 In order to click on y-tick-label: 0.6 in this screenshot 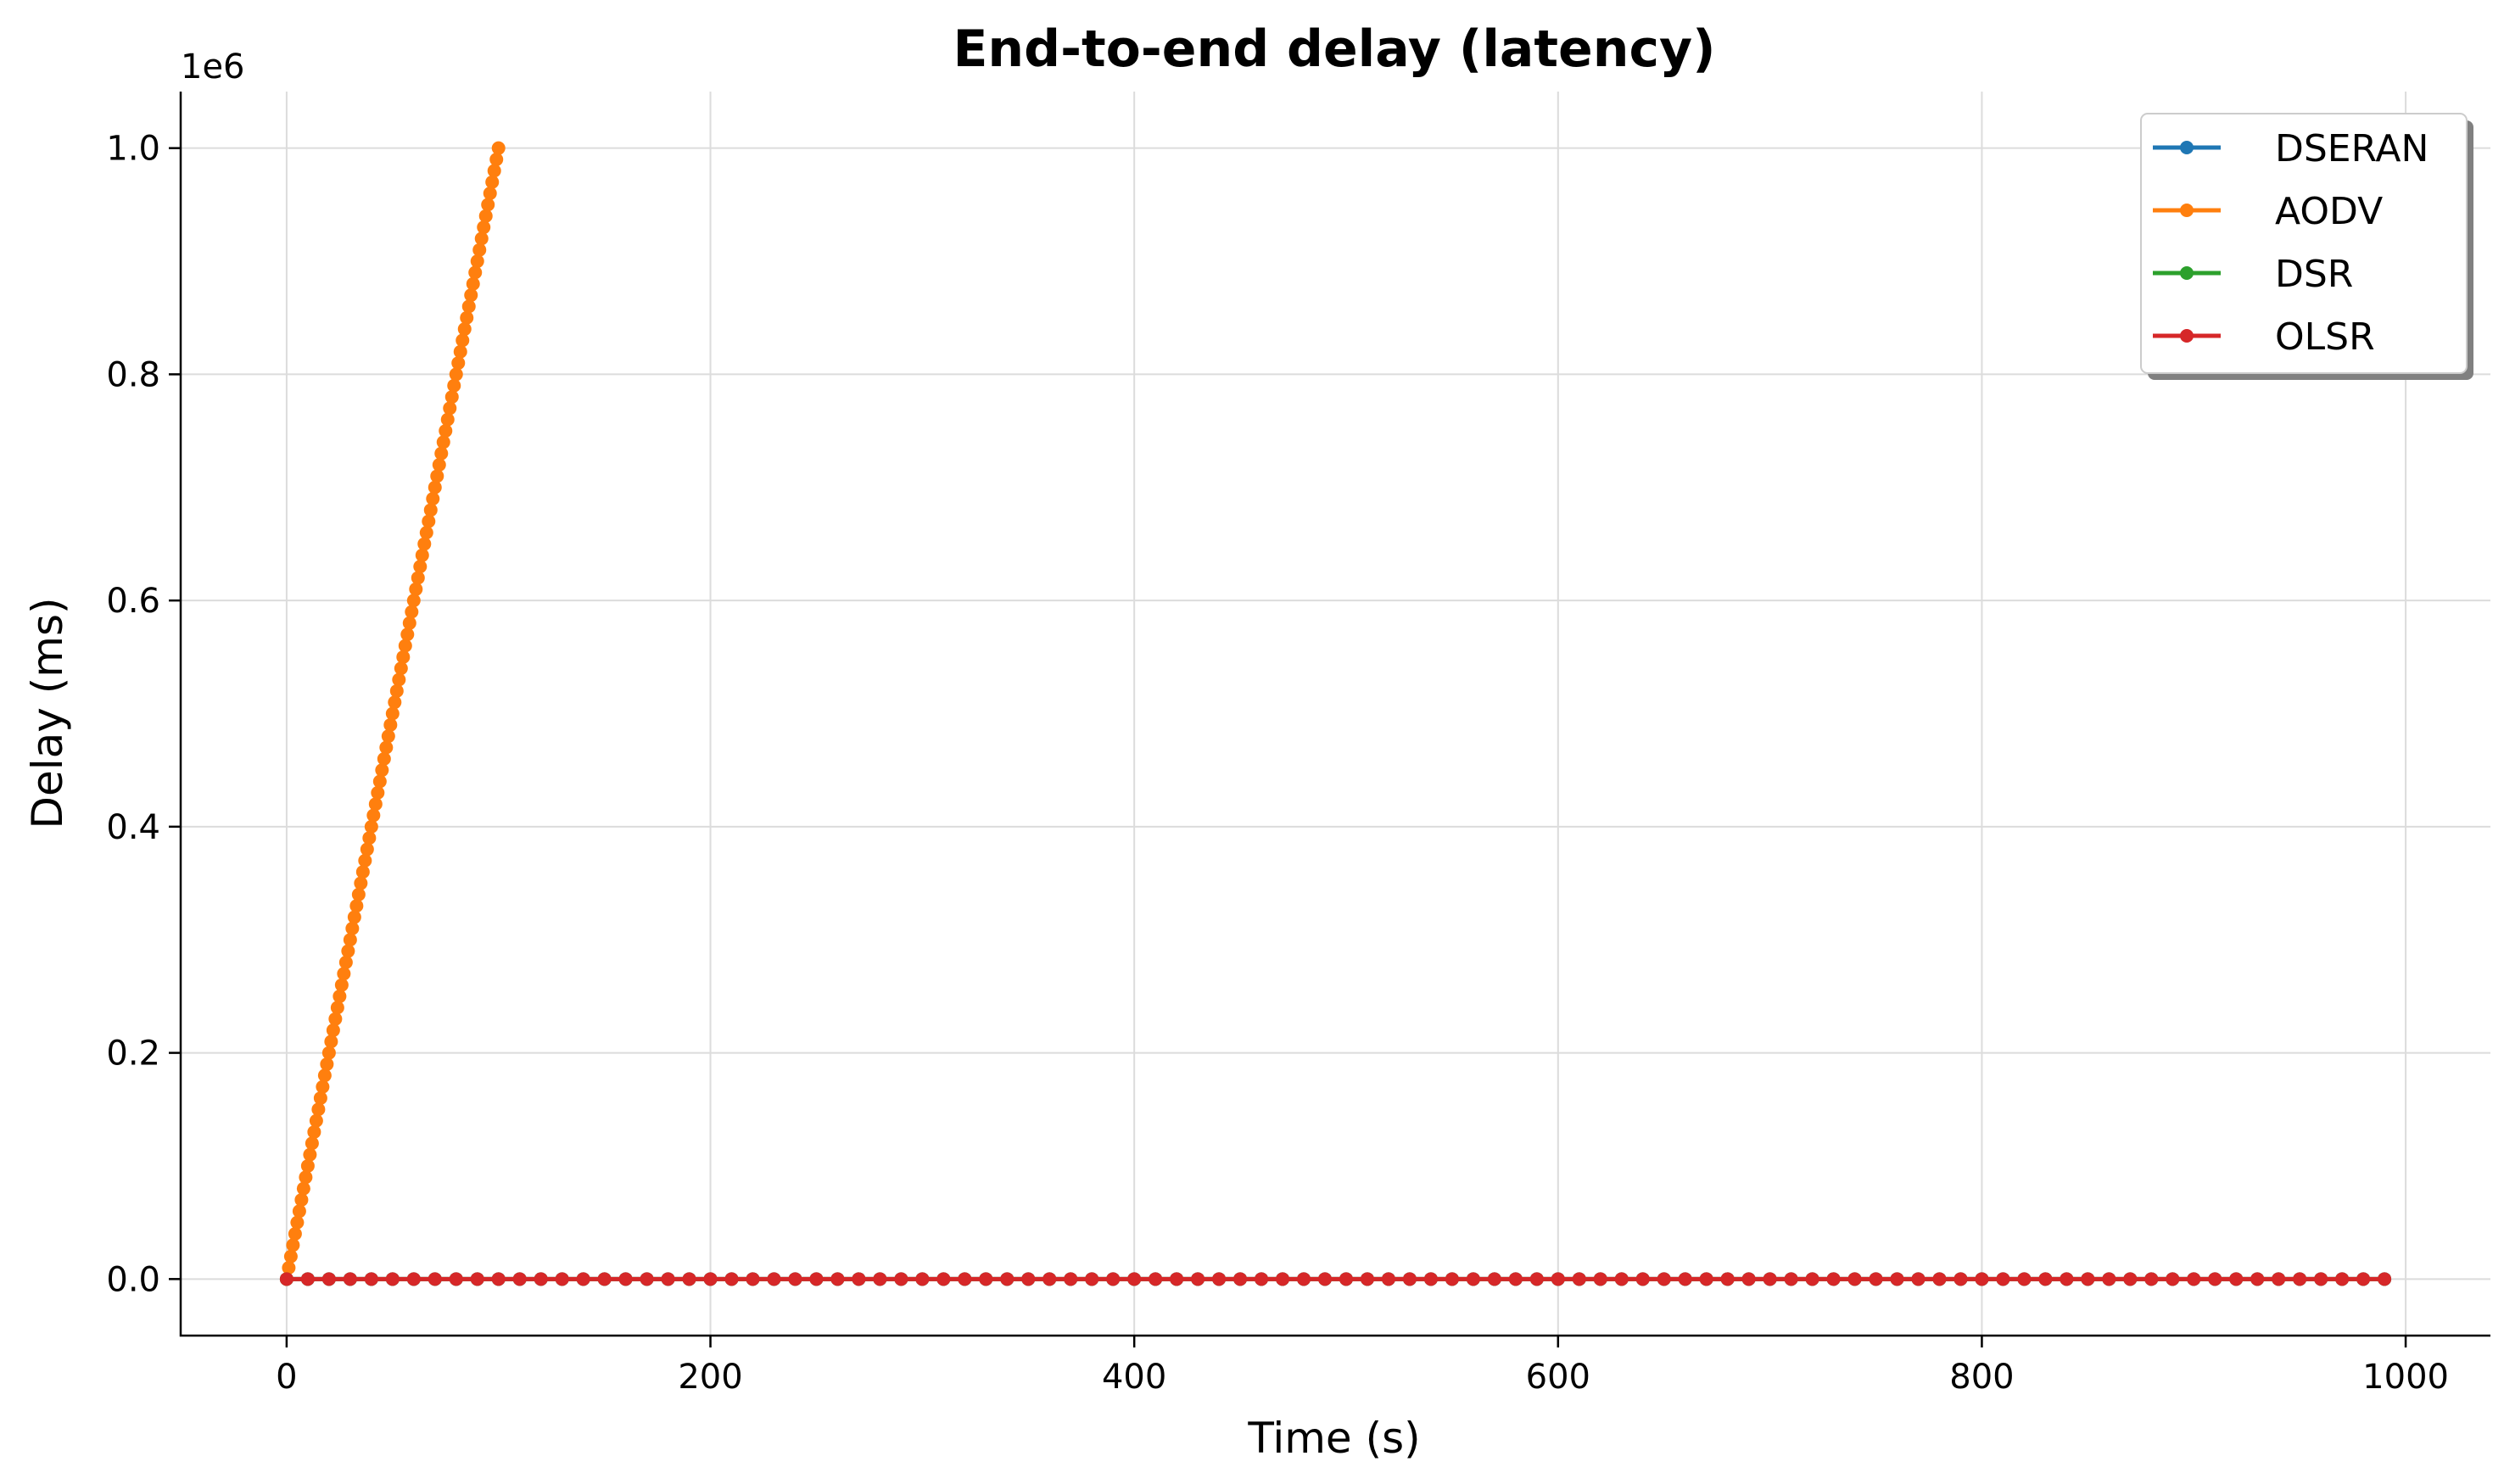, I will do `click(133, 601)`.